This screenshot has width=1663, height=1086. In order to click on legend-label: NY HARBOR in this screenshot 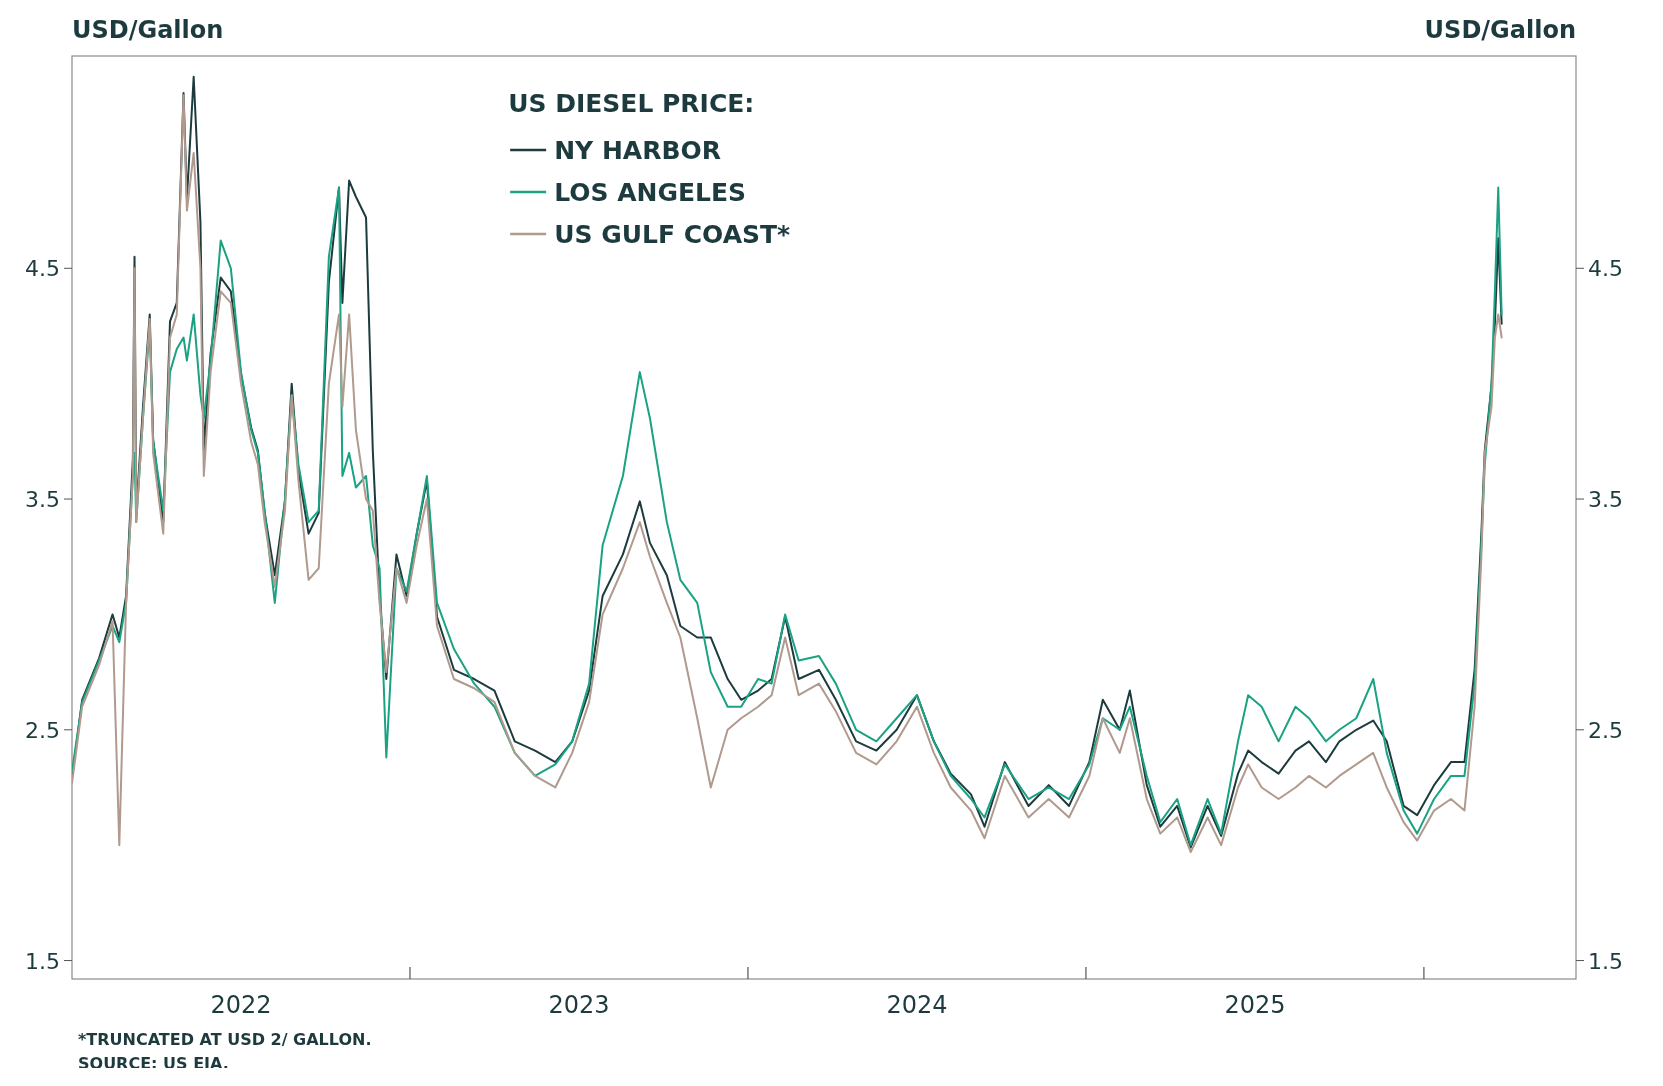, I will do `click(637, 150)`.